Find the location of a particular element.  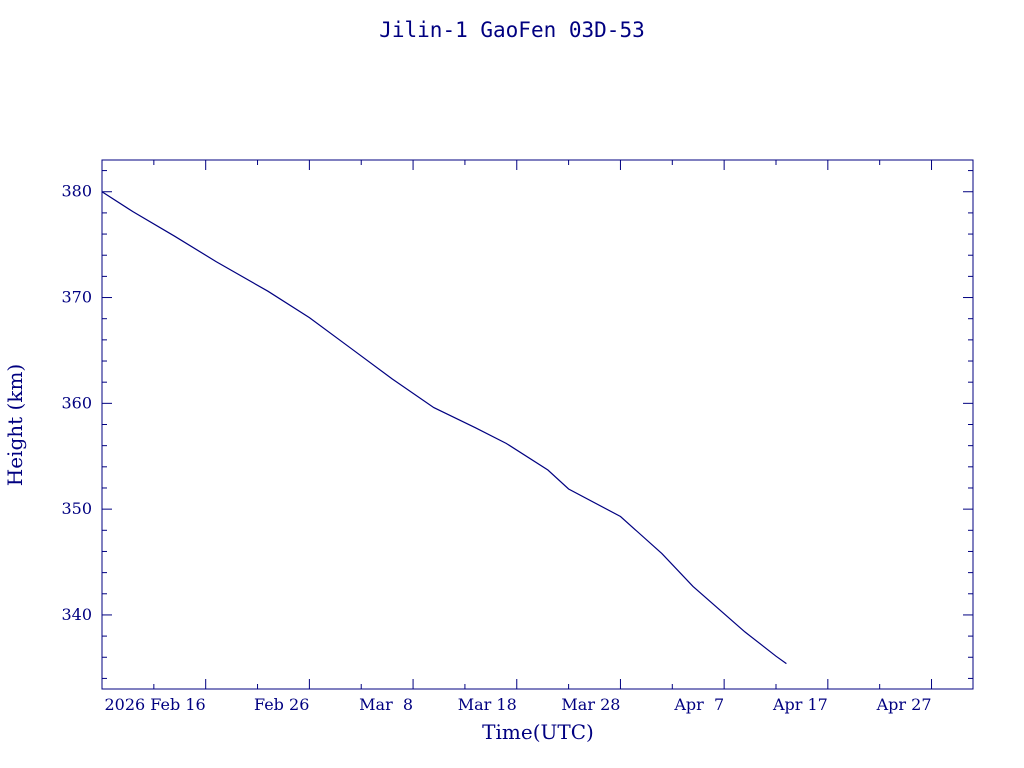

y-tick-label: 350 is located at coordinates (76, 508).